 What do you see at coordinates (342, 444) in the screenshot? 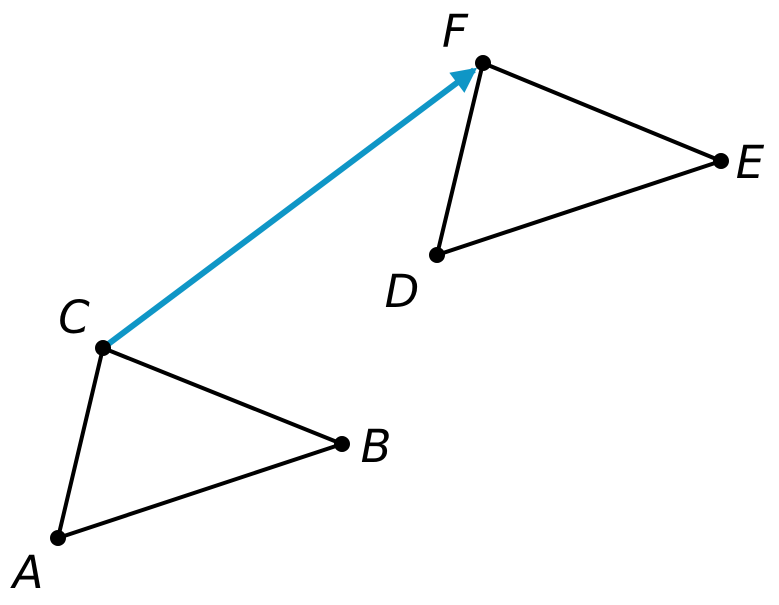
I see `point-dot-B` at bounding box center [342, 444].